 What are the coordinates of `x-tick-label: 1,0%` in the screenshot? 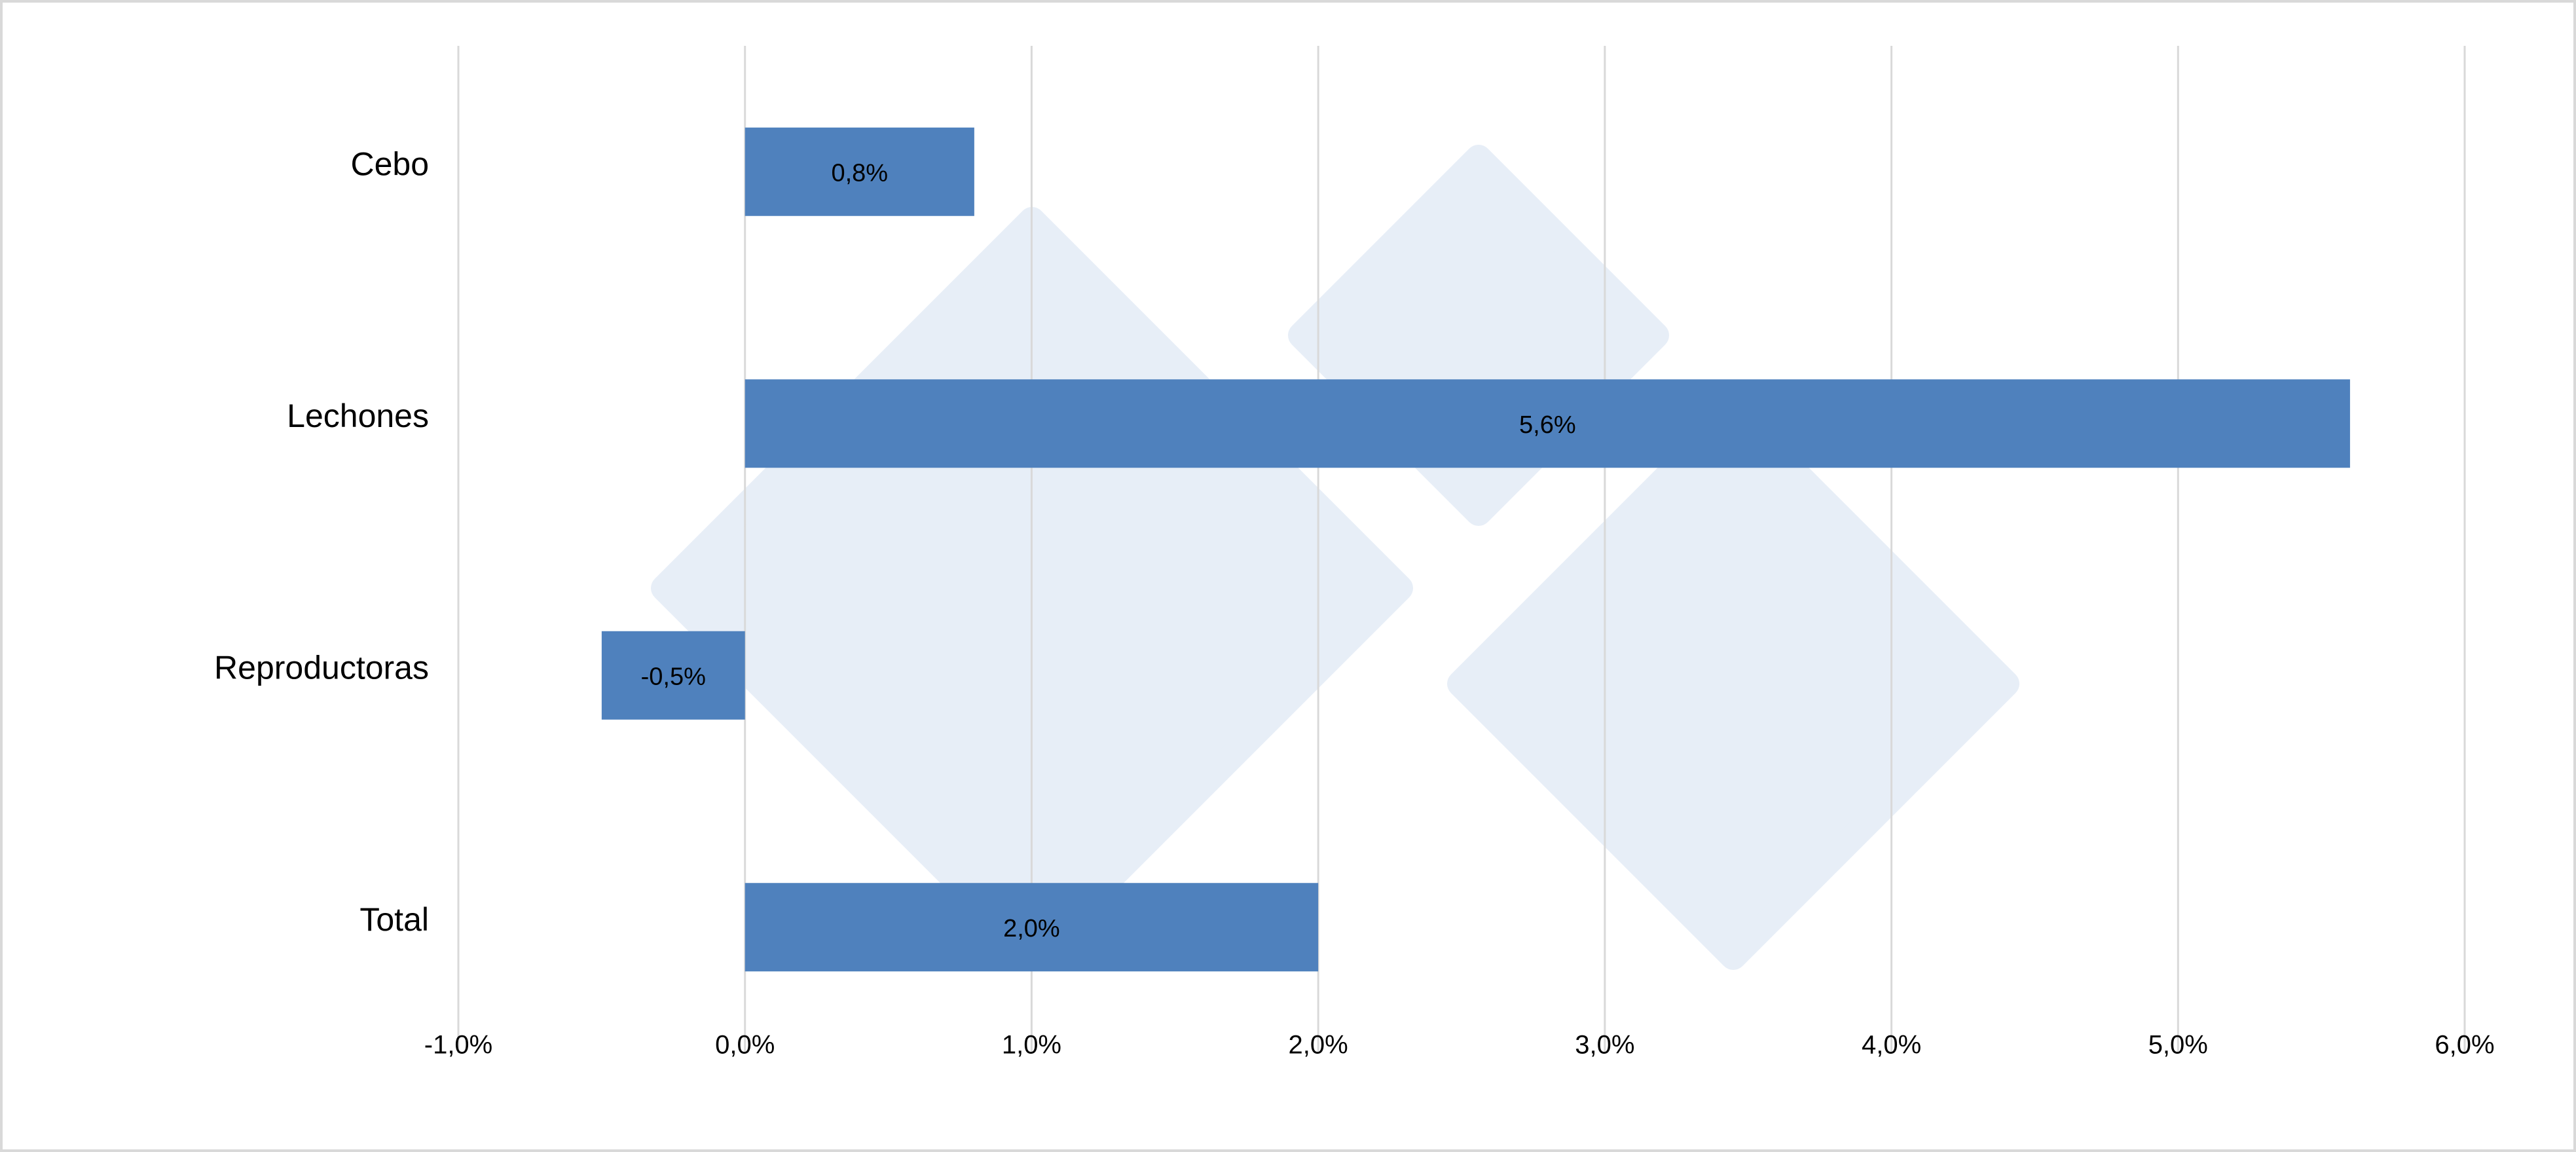 It's located at (1031, 1045).